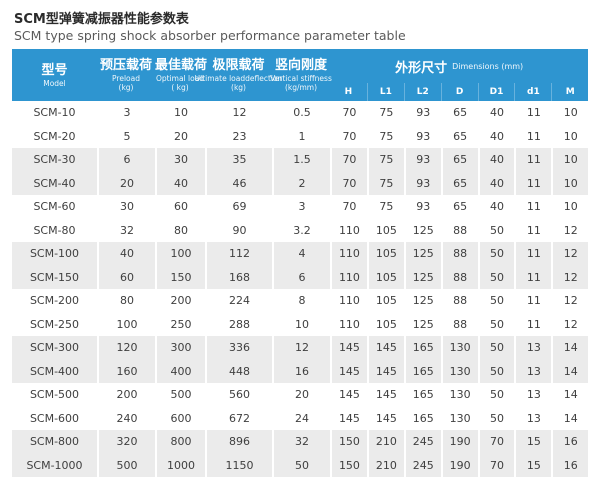  What do you see at coordinates (54, 136) in the screenshot?
I see `cell-model: SCM-20` at bounding box center [54, 136].